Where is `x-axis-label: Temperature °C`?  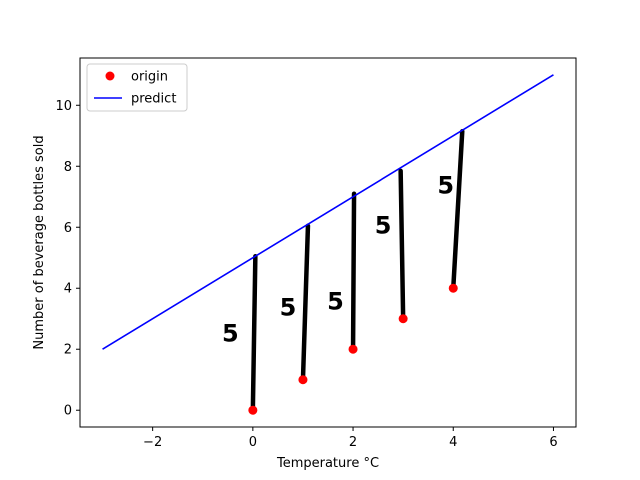
x-axis-label: Temperature °C is located at coordinates (327, 463).